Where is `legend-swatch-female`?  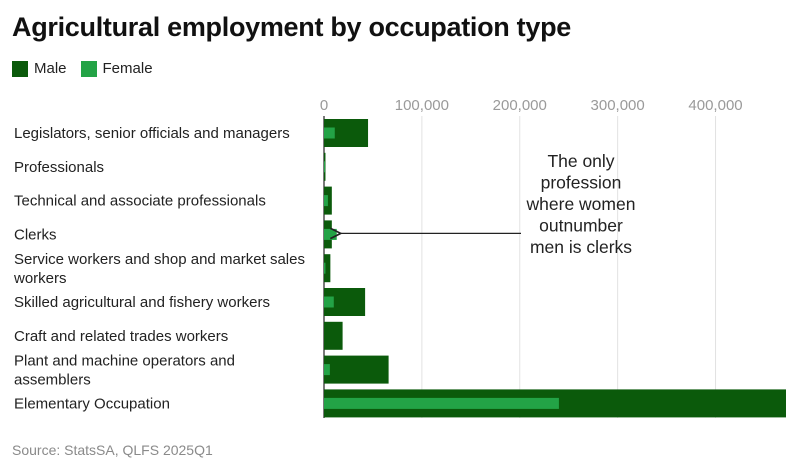
legend-swatch-female is located at coordinates (88, 68).